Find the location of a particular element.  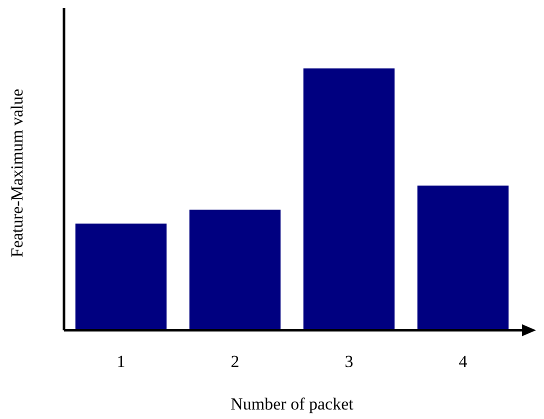

x-axis-title: Number of packet is located at coordinates (292, 404).